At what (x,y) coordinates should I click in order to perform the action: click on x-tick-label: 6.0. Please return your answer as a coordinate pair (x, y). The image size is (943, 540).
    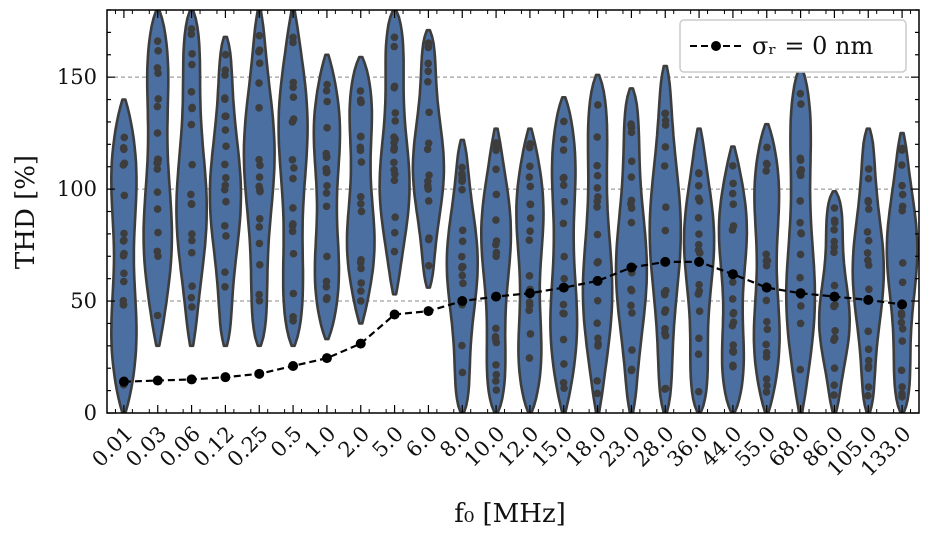
    Looking at the image, I should click on (421, 442).